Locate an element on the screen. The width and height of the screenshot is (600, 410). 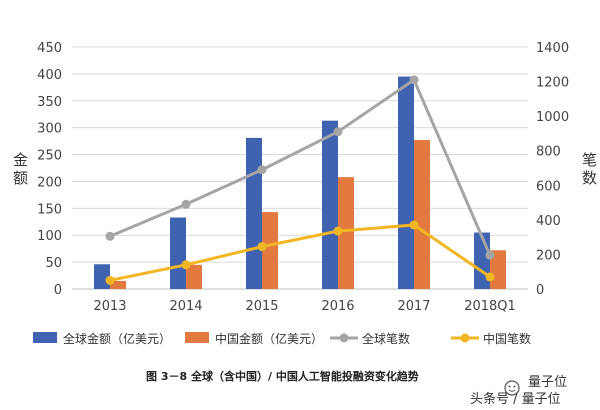
right-tick-label: 400 is located at coordinates (548, 221).